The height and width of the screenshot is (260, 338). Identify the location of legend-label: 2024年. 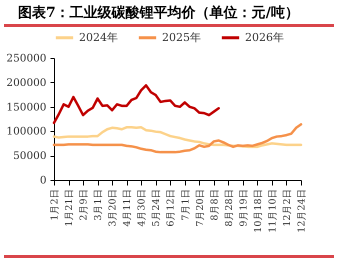
(98, 37).